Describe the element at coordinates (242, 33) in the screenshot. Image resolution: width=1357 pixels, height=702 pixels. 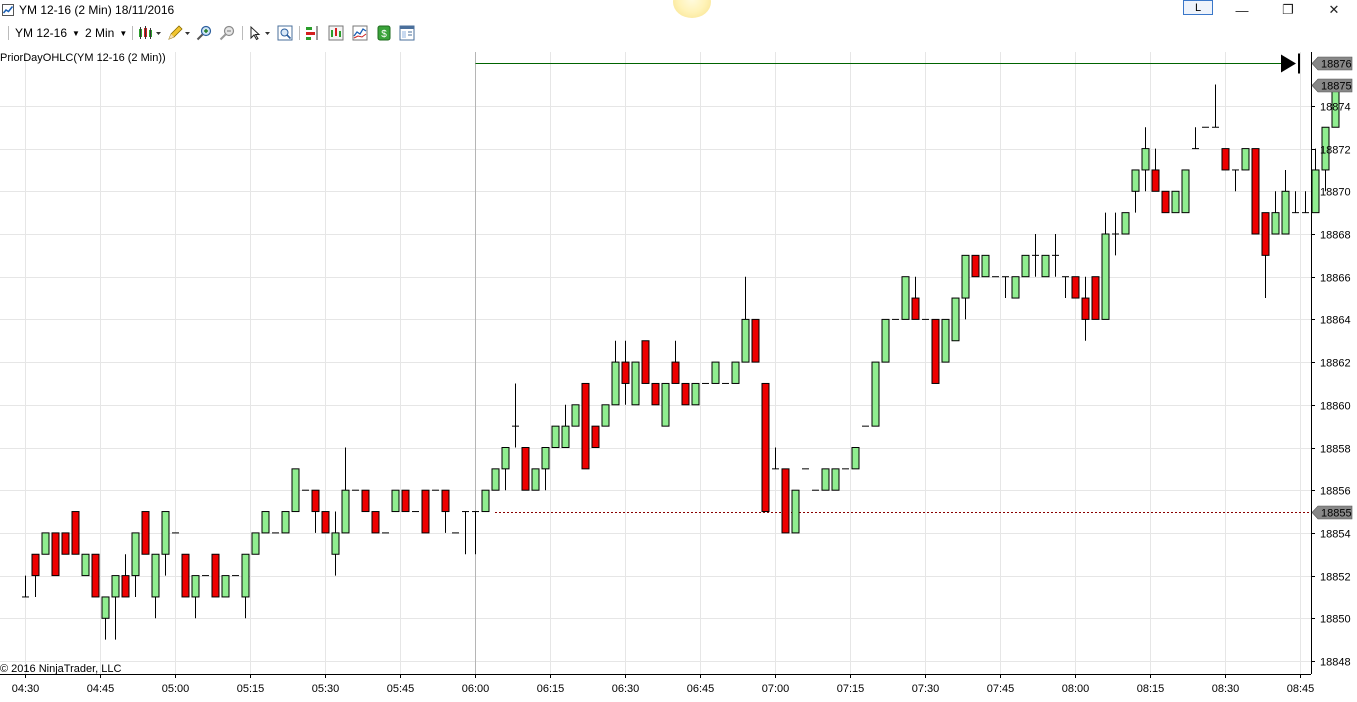
I see `toolbar-separator` at that location.